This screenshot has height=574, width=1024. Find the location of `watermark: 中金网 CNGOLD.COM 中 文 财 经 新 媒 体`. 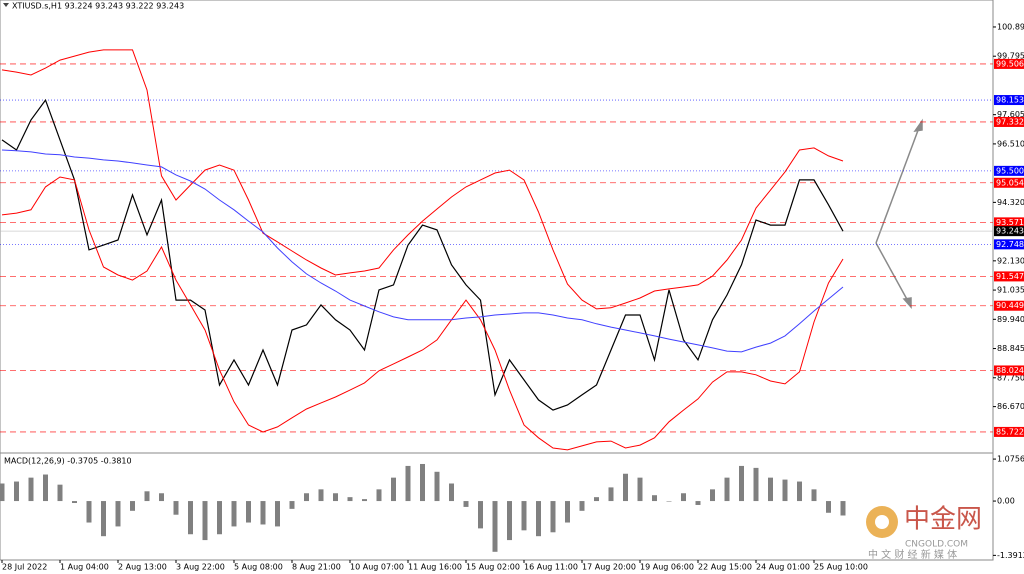

watermark: 中金网 CNGOLD.COM 中 文 财 经 新 媒 体 is located at coordinates (924, 533).